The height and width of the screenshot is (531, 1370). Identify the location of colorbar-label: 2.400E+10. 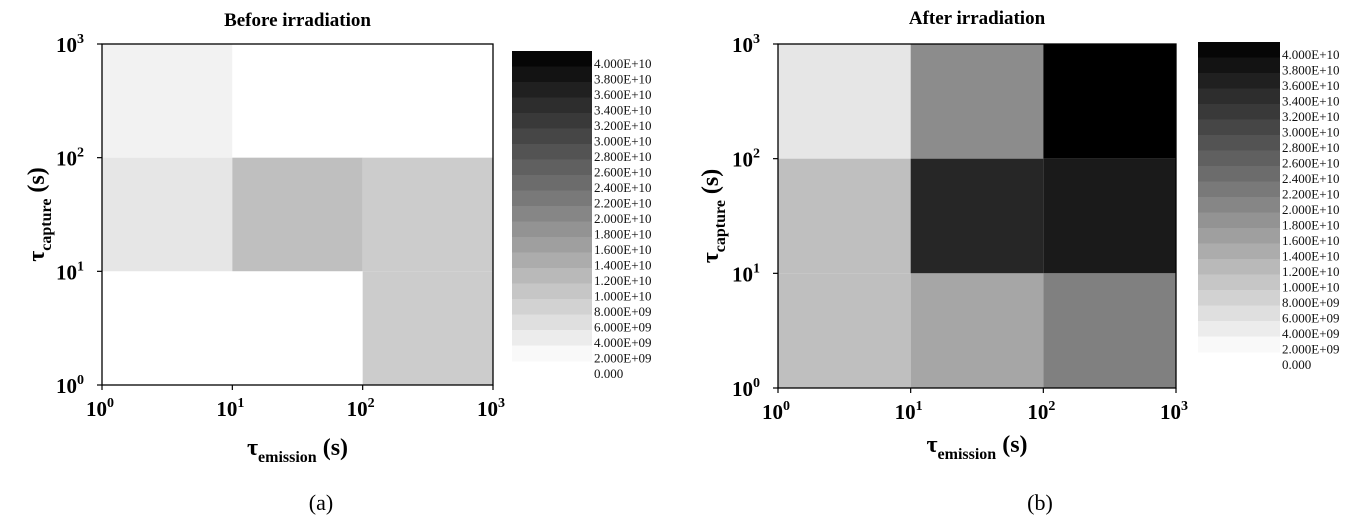
(623, 187).